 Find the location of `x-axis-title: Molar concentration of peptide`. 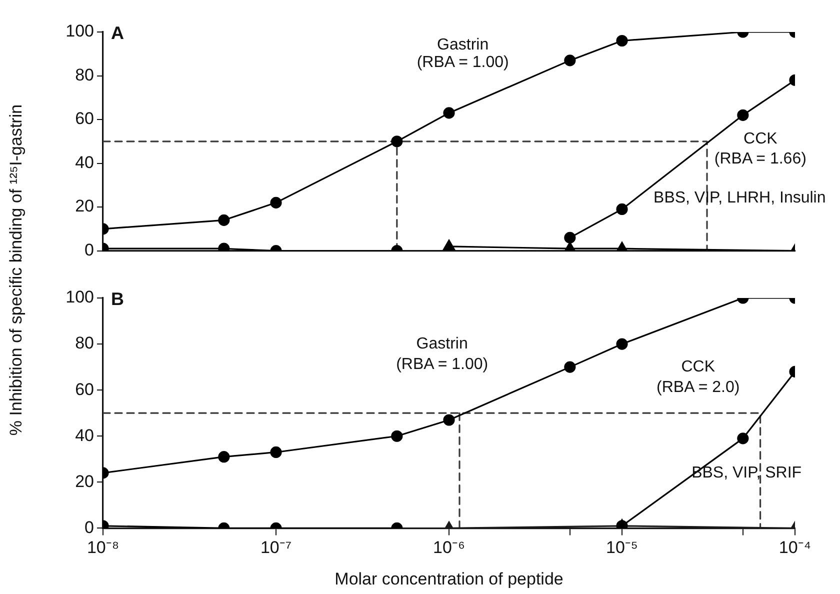

x-axis-title: Molar concentration of peptide is located at coordinates (449, 578).